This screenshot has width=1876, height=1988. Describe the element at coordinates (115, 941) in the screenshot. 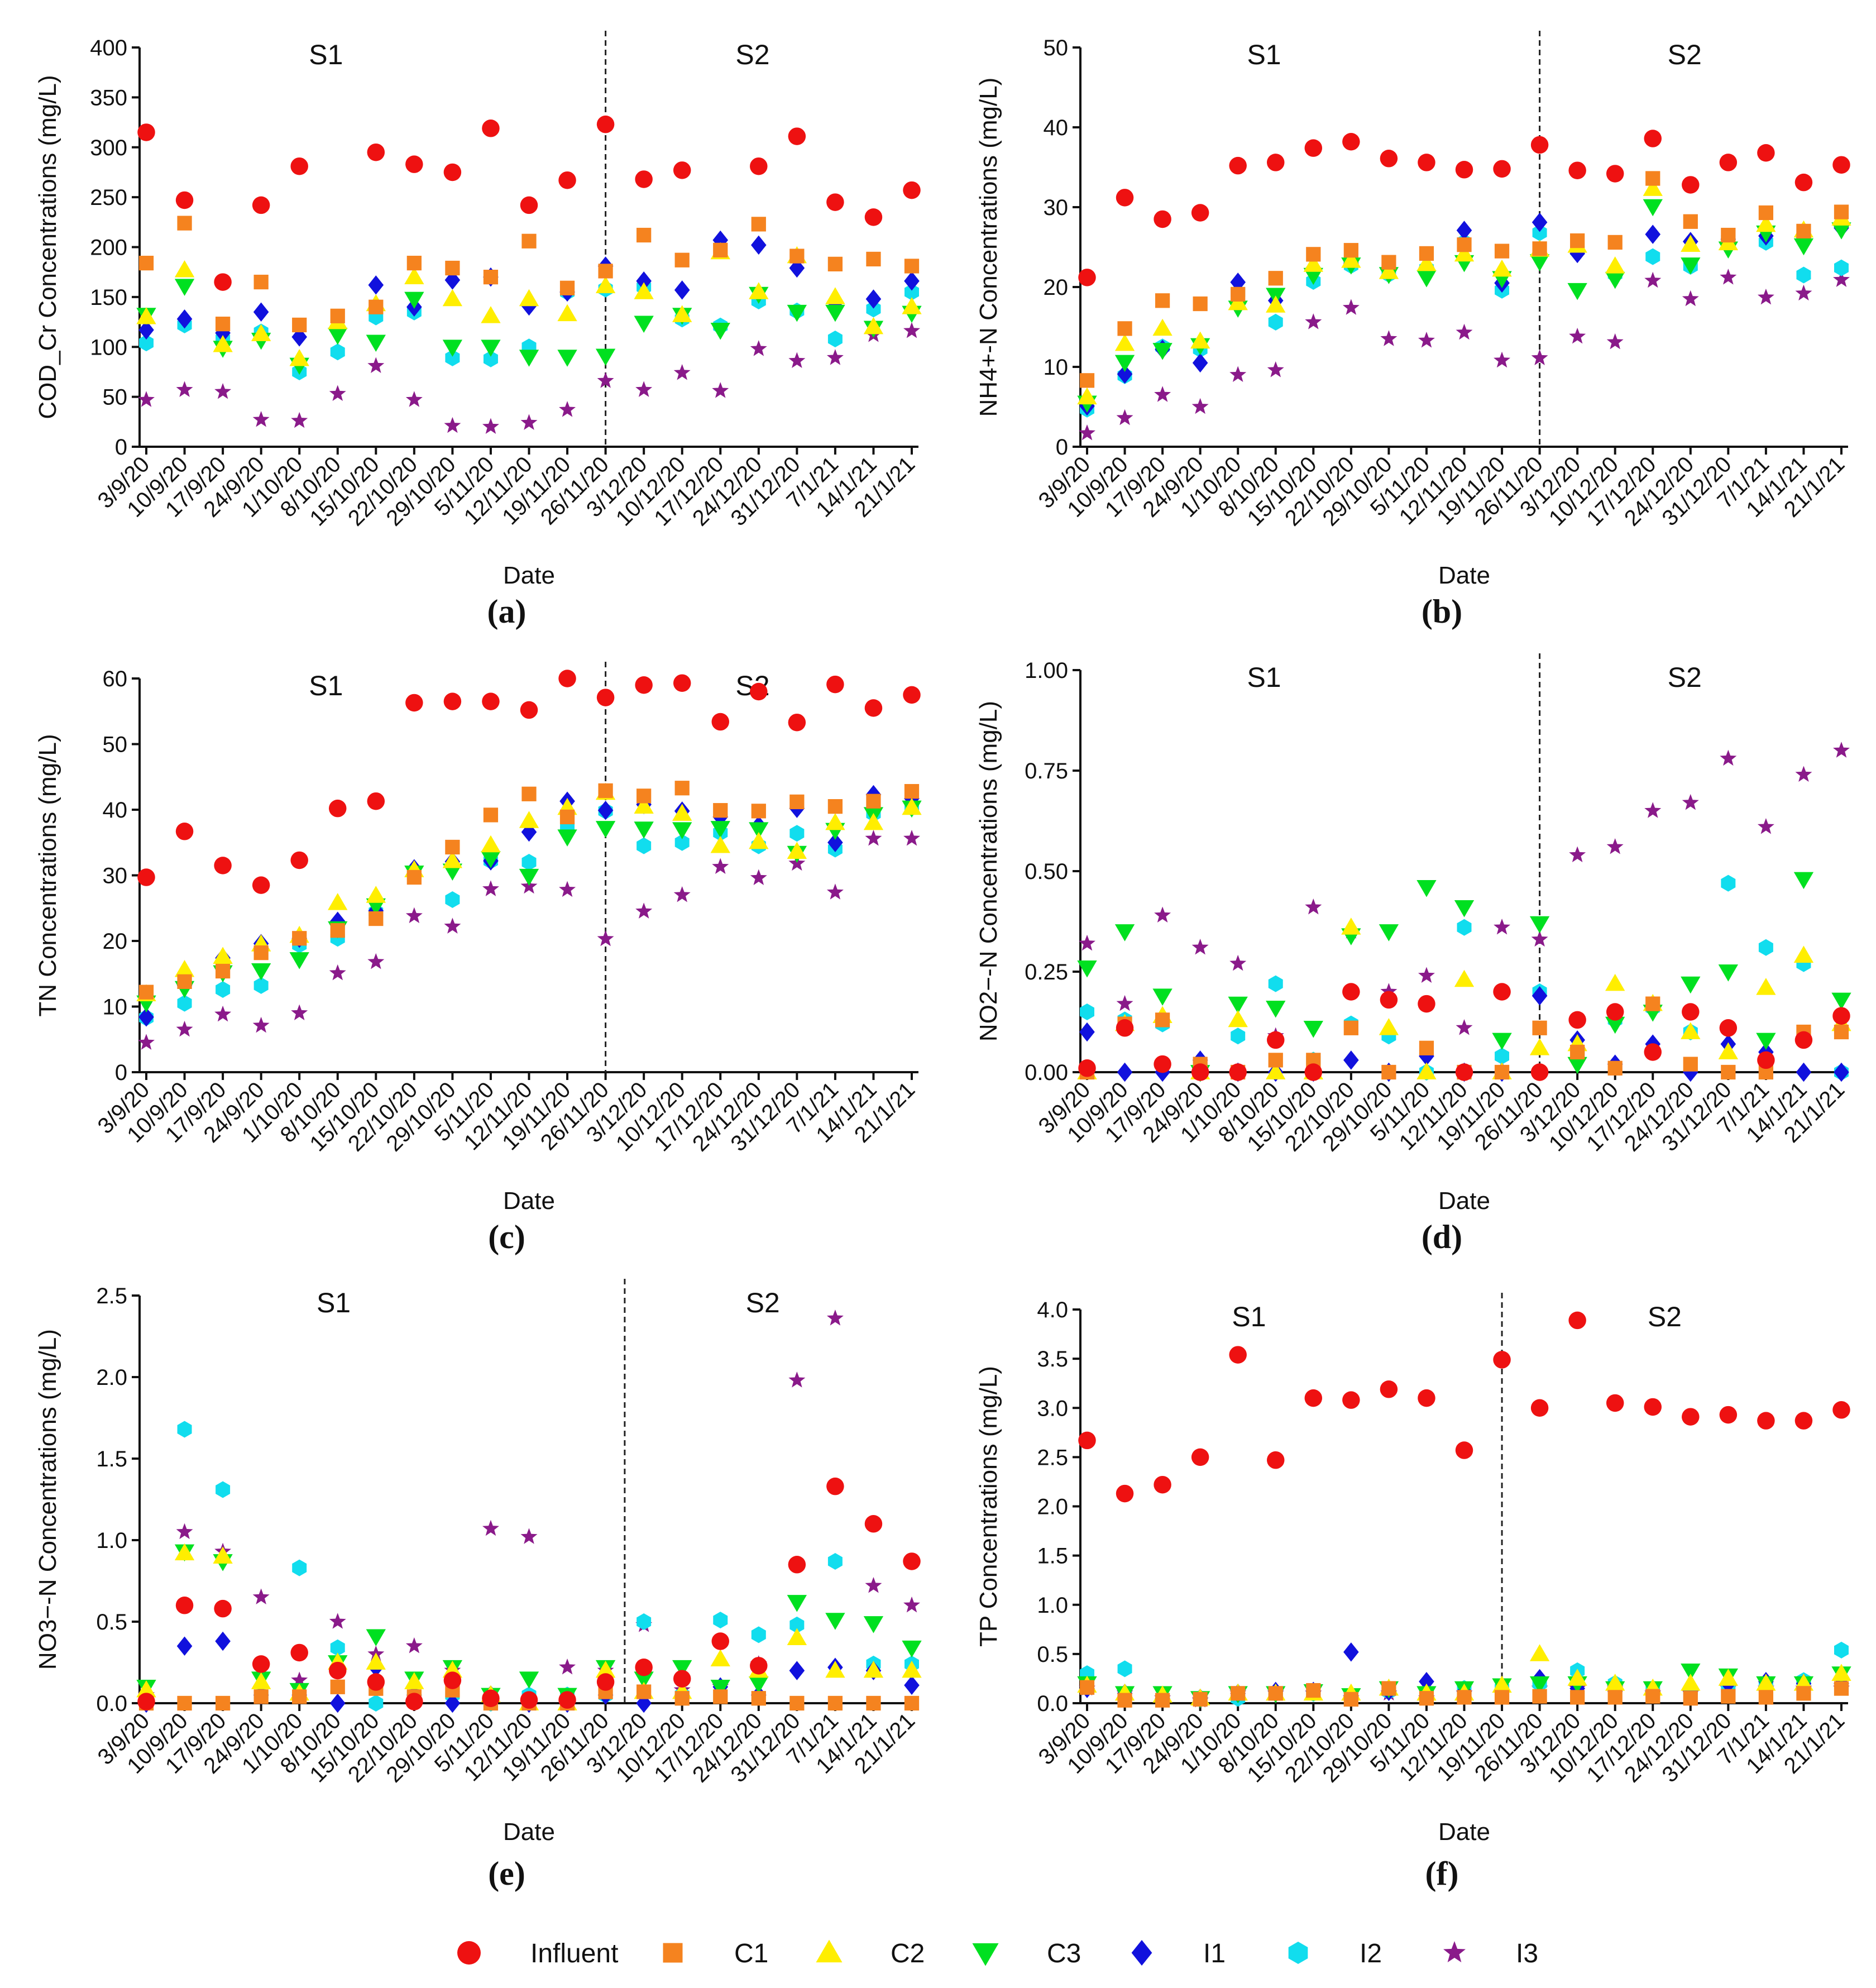

I see `y-tick-label: 20` at that location.